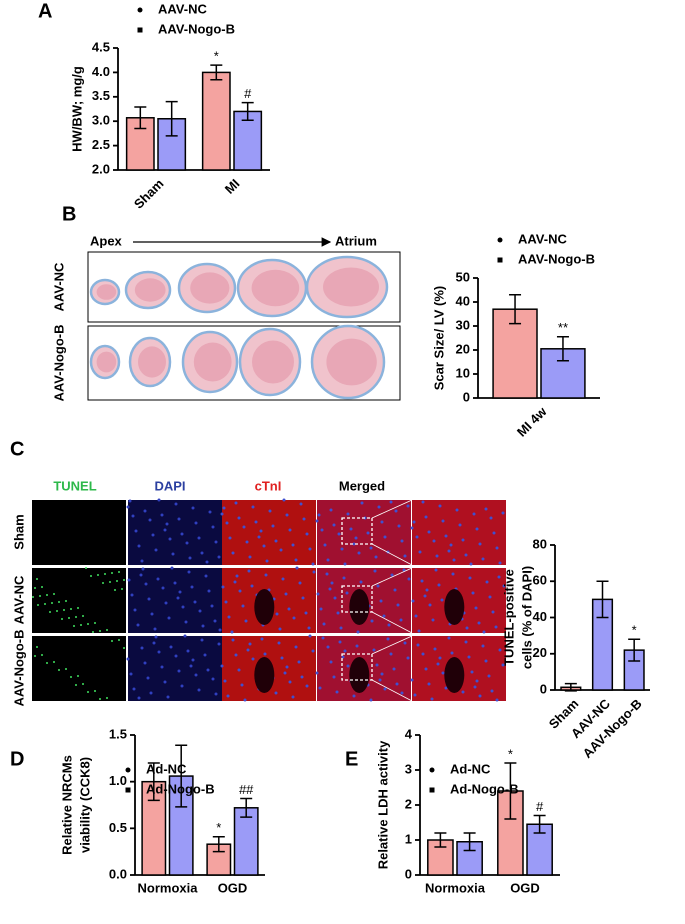  What do you see at coordinates (268, 485) in the screenshot?
I see `column-label: cTnI` at bounding box center [268, 485].